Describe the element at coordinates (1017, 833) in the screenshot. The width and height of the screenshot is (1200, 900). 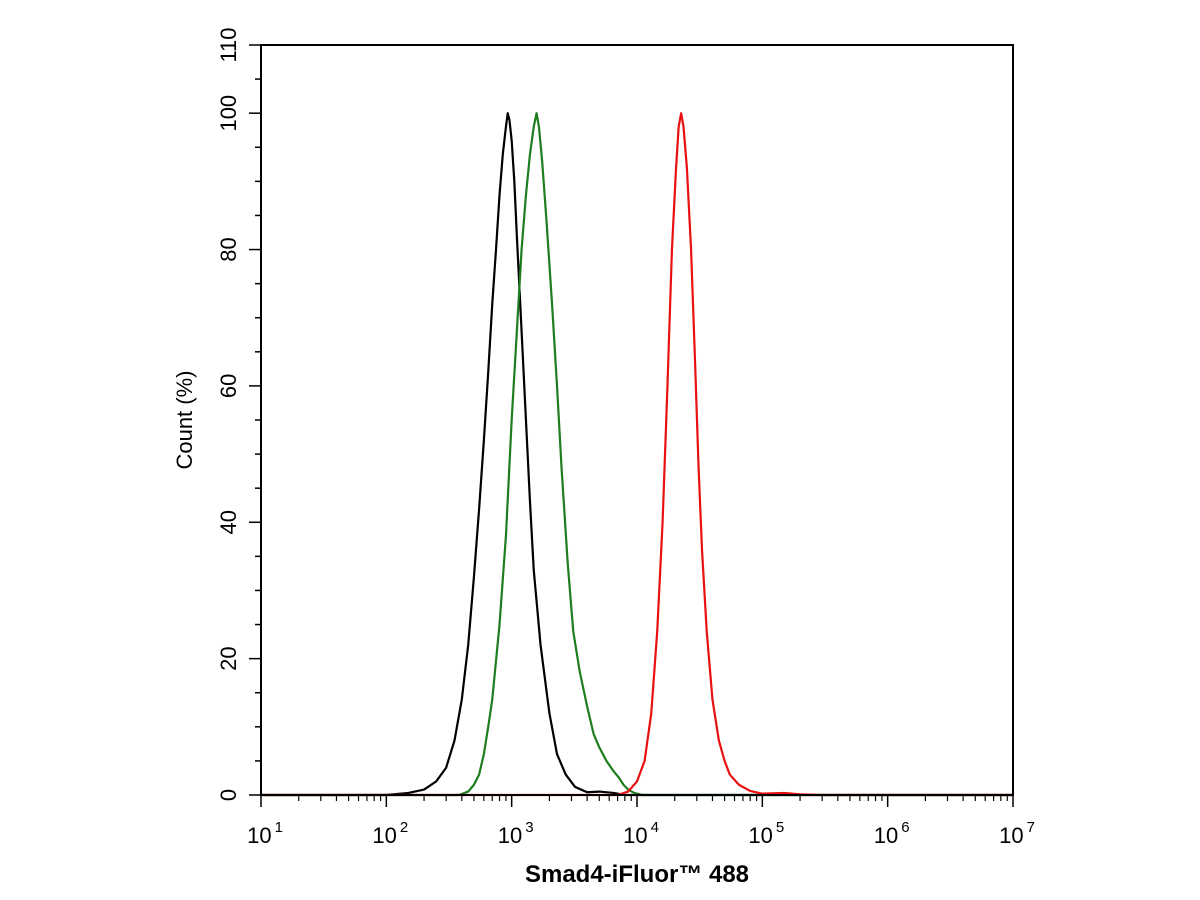
I see `x-tick-label: 10 7` at that location.